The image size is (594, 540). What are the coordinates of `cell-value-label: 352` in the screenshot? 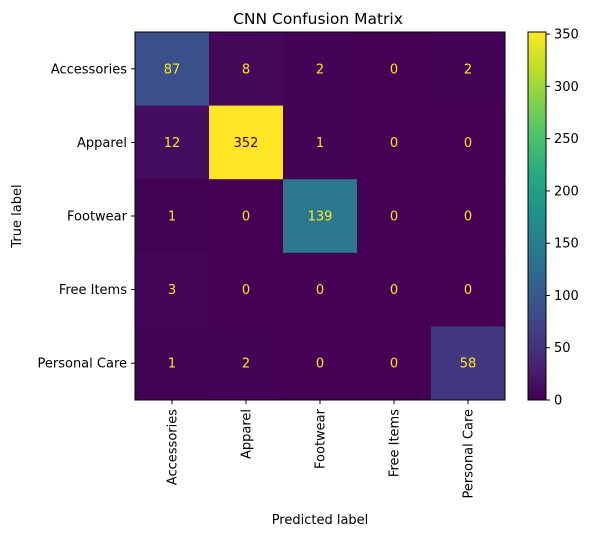 It's located at (246, 143).